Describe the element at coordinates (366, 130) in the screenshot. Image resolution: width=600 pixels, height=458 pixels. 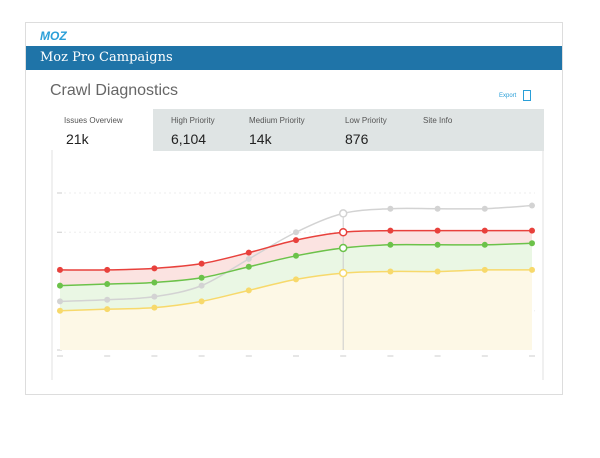
I see `tab: Low Priority 876` at that location.